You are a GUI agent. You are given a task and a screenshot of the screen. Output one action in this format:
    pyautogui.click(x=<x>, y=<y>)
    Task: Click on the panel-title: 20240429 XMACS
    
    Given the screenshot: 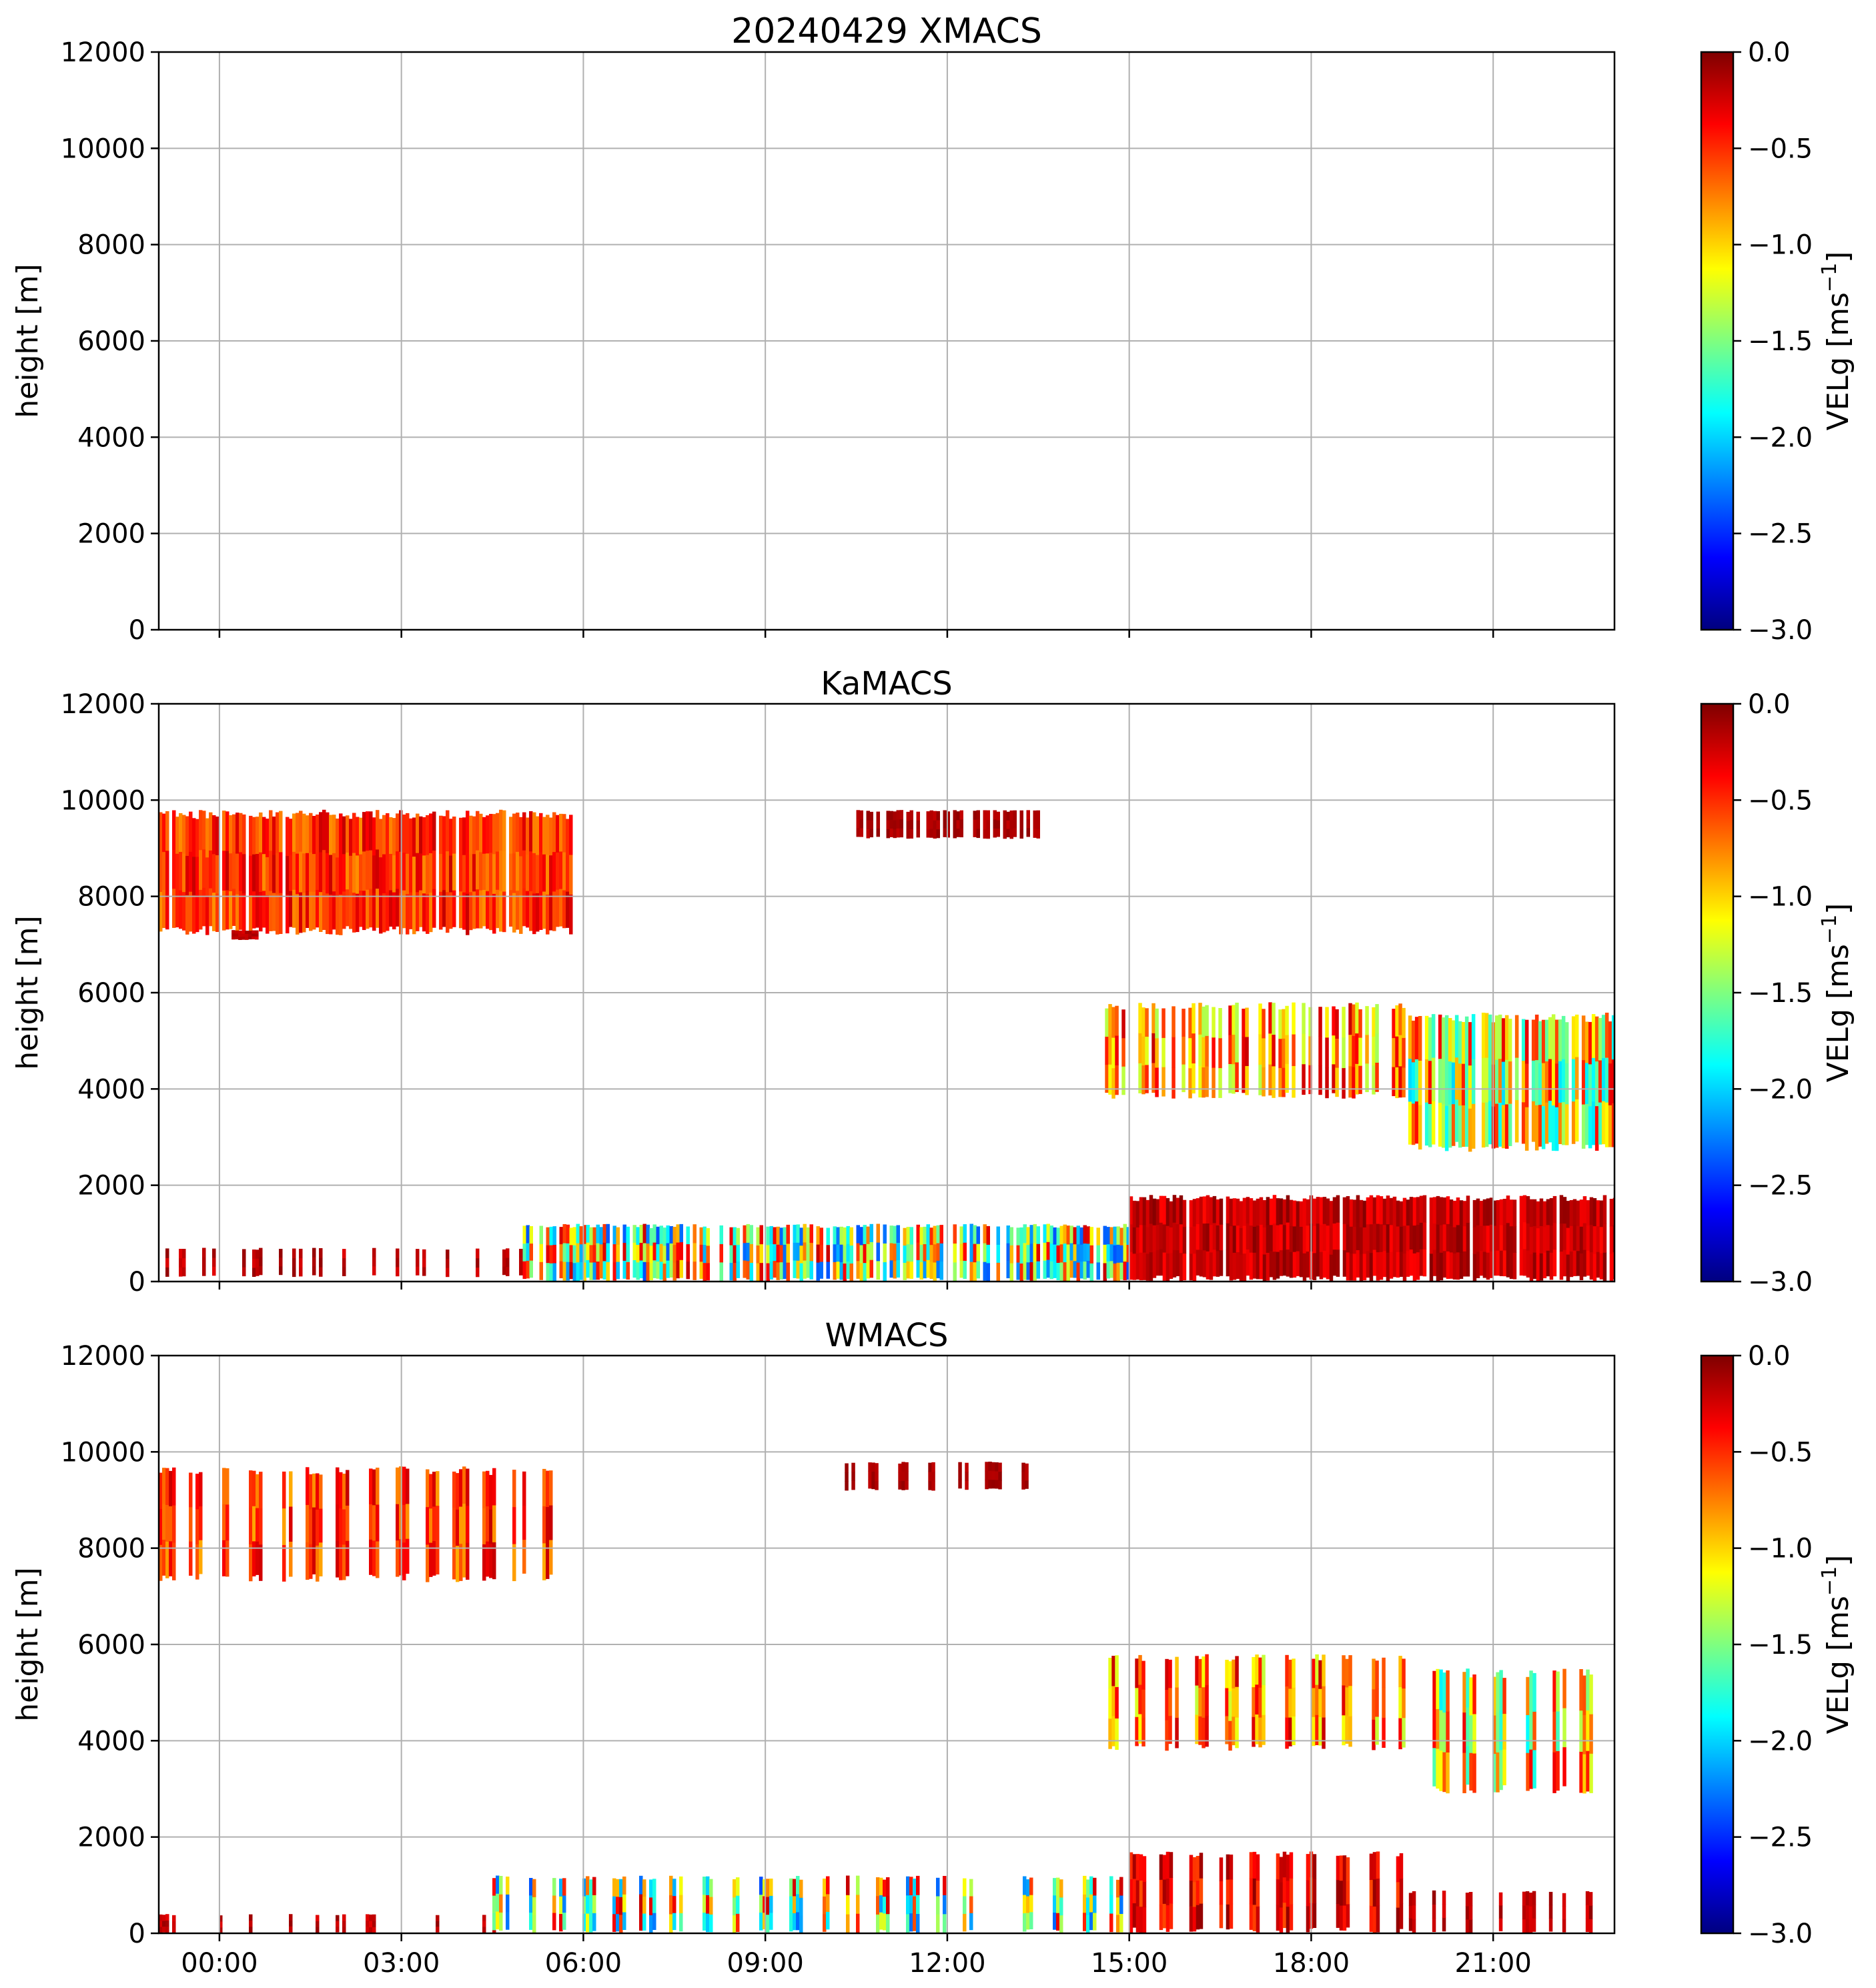 What is the action you would take?
    pyautogui.click(x=886, y=31)
    